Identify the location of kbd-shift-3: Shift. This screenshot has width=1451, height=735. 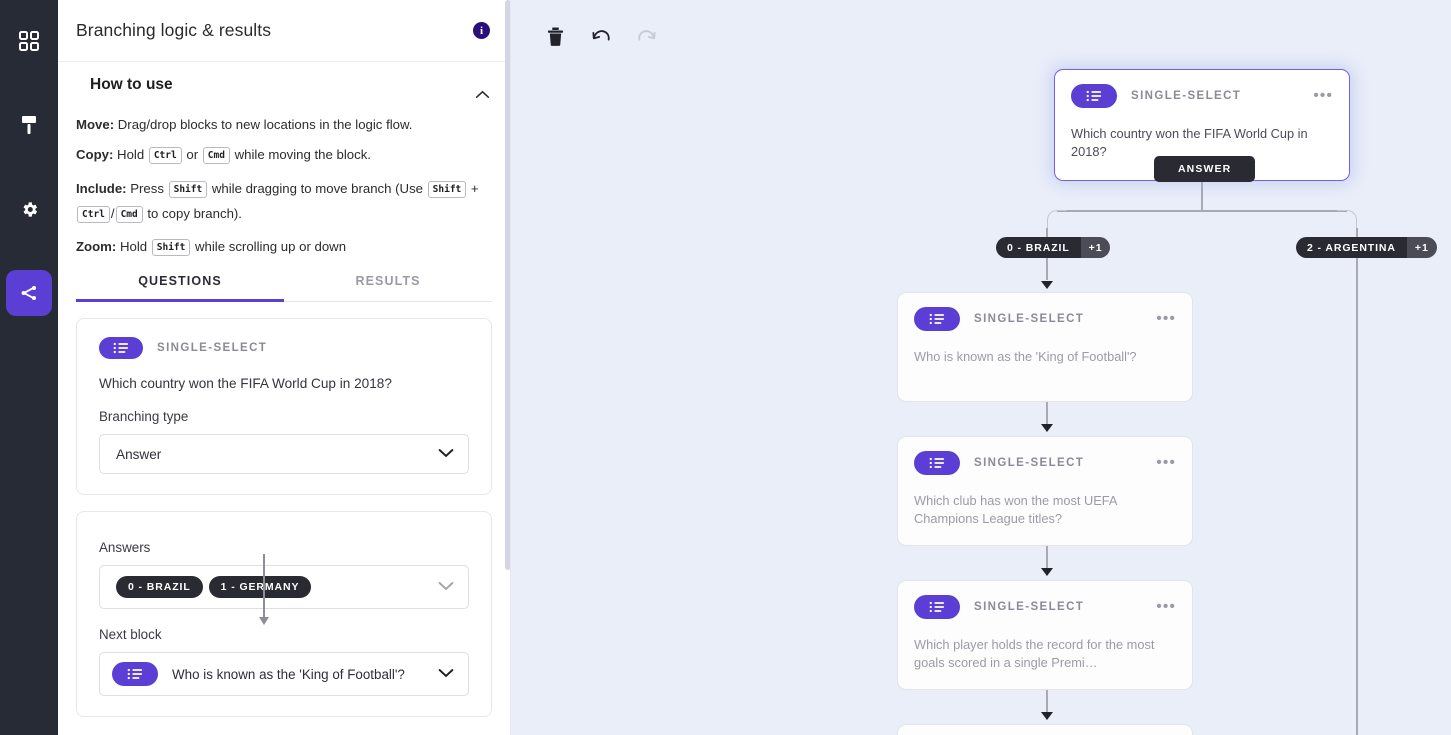
(171, 247).